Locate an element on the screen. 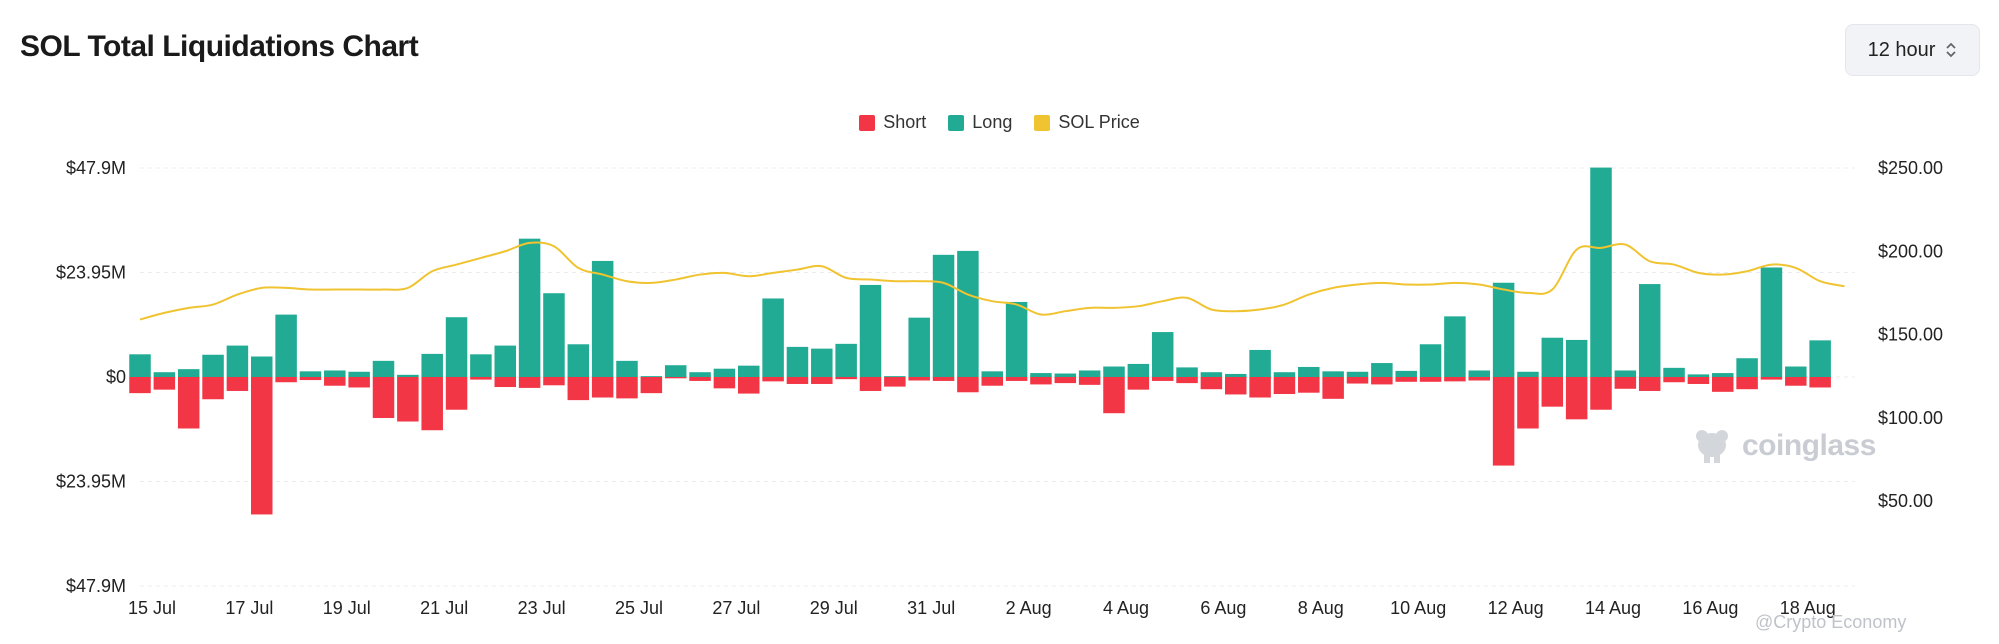 The height and width of the screenshot is (644, 1999). x-tick-label: 25 Jul is located at coordinates (639, 608).